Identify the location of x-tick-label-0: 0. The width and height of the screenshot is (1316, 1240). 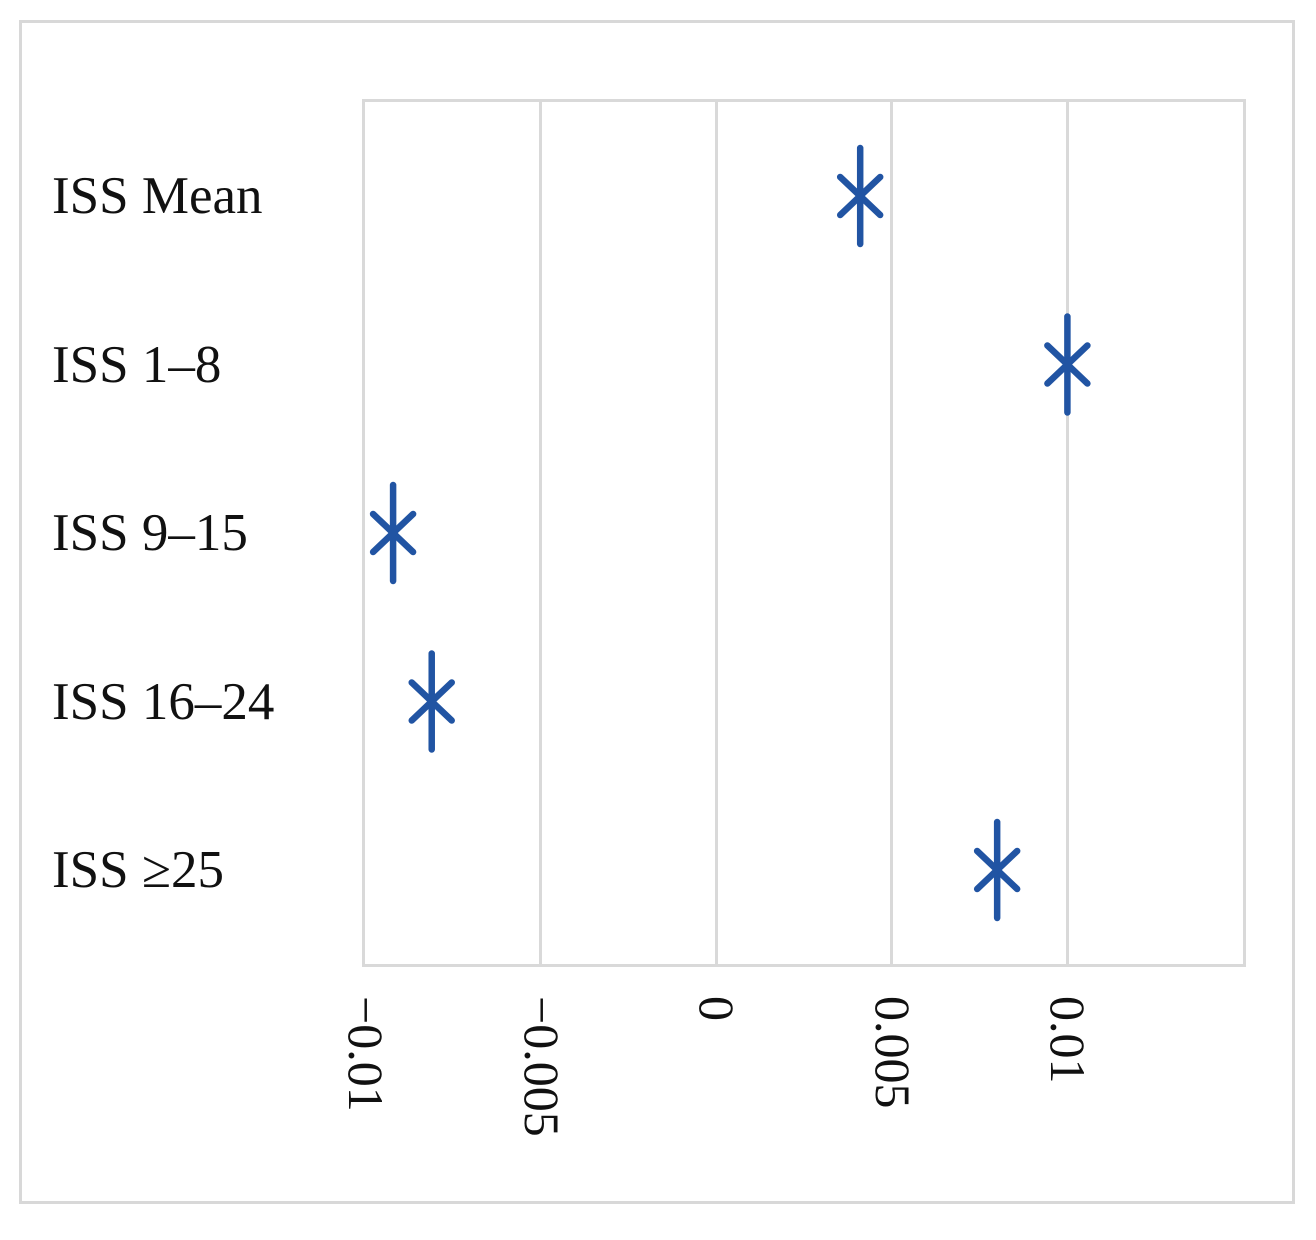
(717, 1008).